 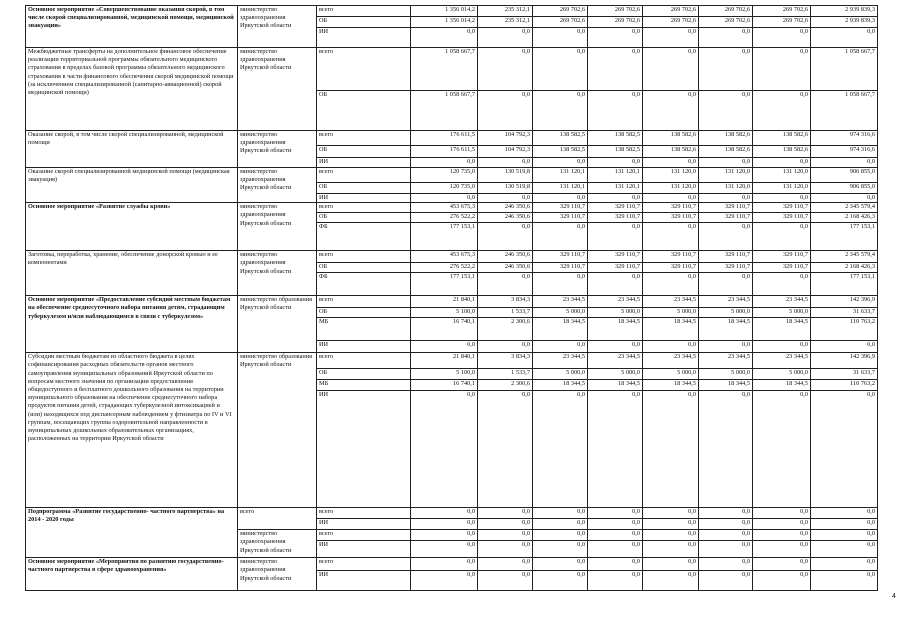 What do you see at coordinates (505, 268) in the screenshot?
I see `year-value: 246 350,6` at bounding box center [505, 268].